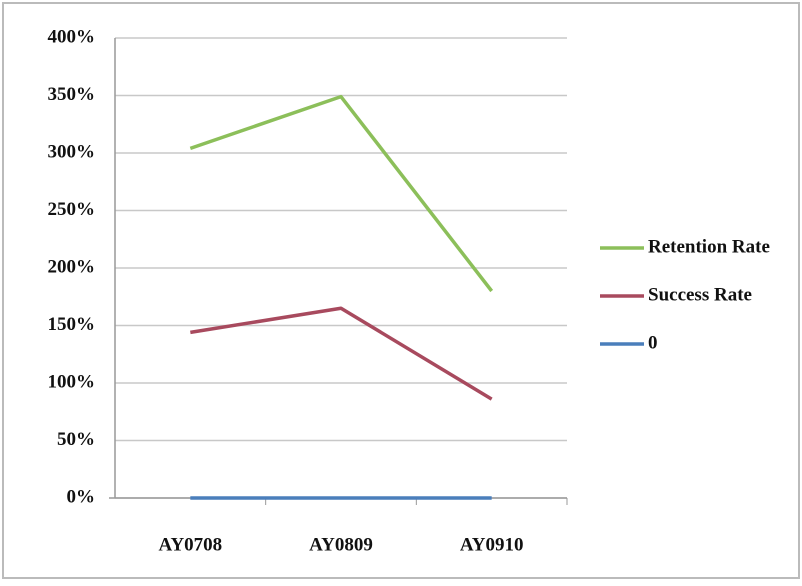  I want to click on y-tick-label: 350%, so click(72, 94).